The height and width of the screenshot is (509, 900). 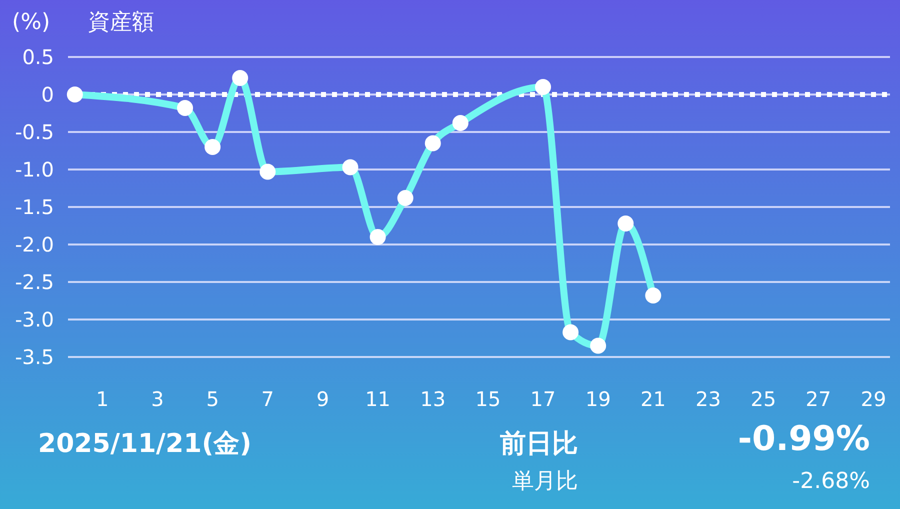 I want to click on x-tick-label: 29, so click(x=873, y=399).